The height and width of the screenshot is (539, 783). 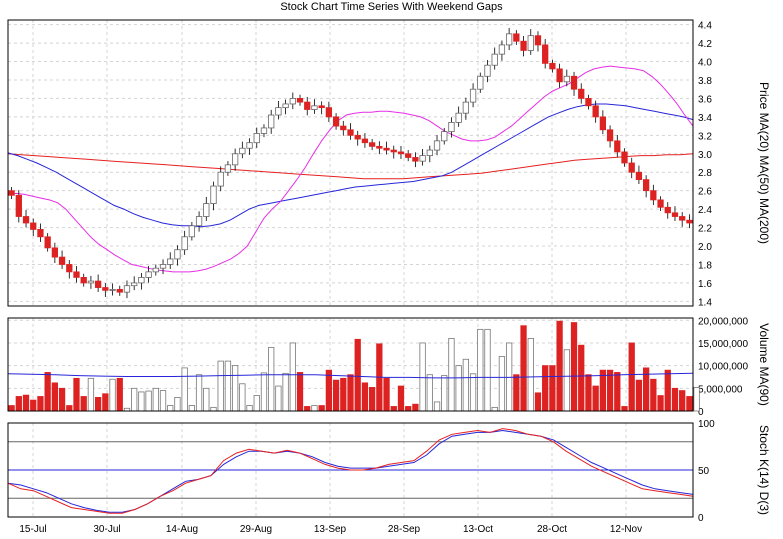 I want to click on x-tick-label: 15-Jul, so click(x=32, y=529).